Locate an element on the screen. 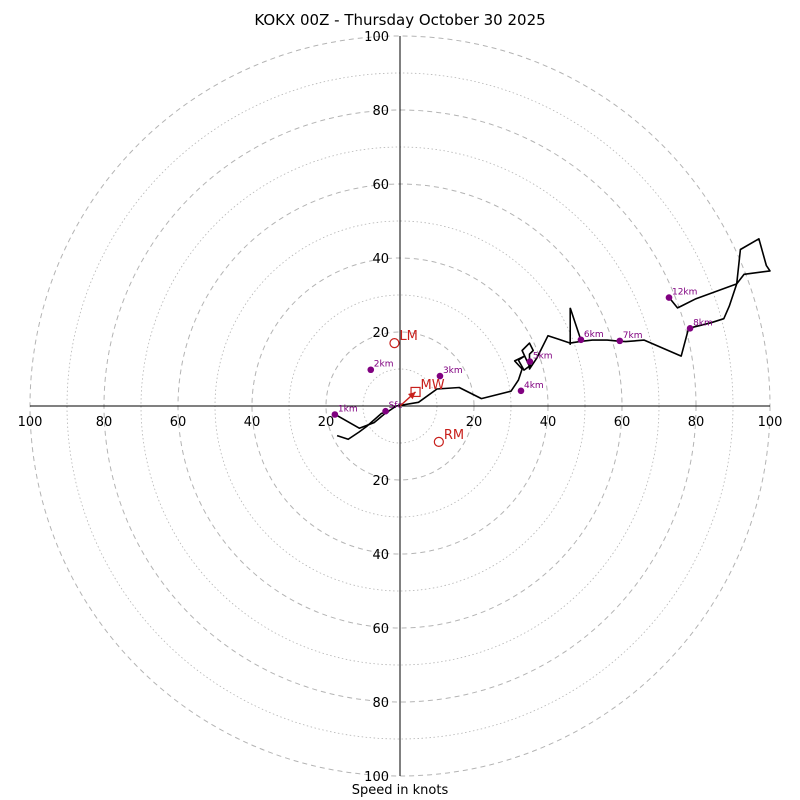  tick-label-right: 40 is located at coordinates (548, 422).